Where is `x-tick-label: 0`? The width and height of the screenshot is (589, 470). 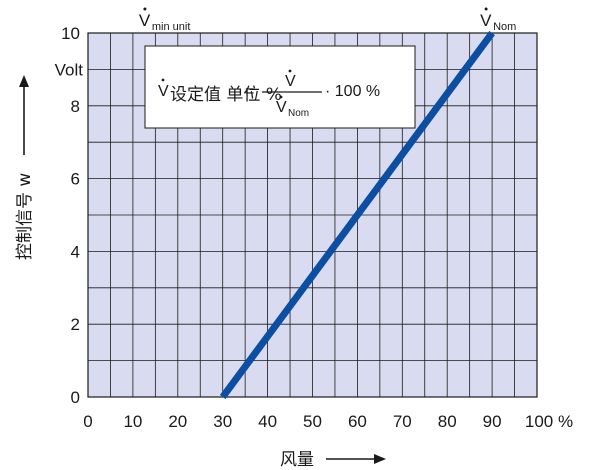
x-tick-label: 0 is located at coordinates (87, 421).